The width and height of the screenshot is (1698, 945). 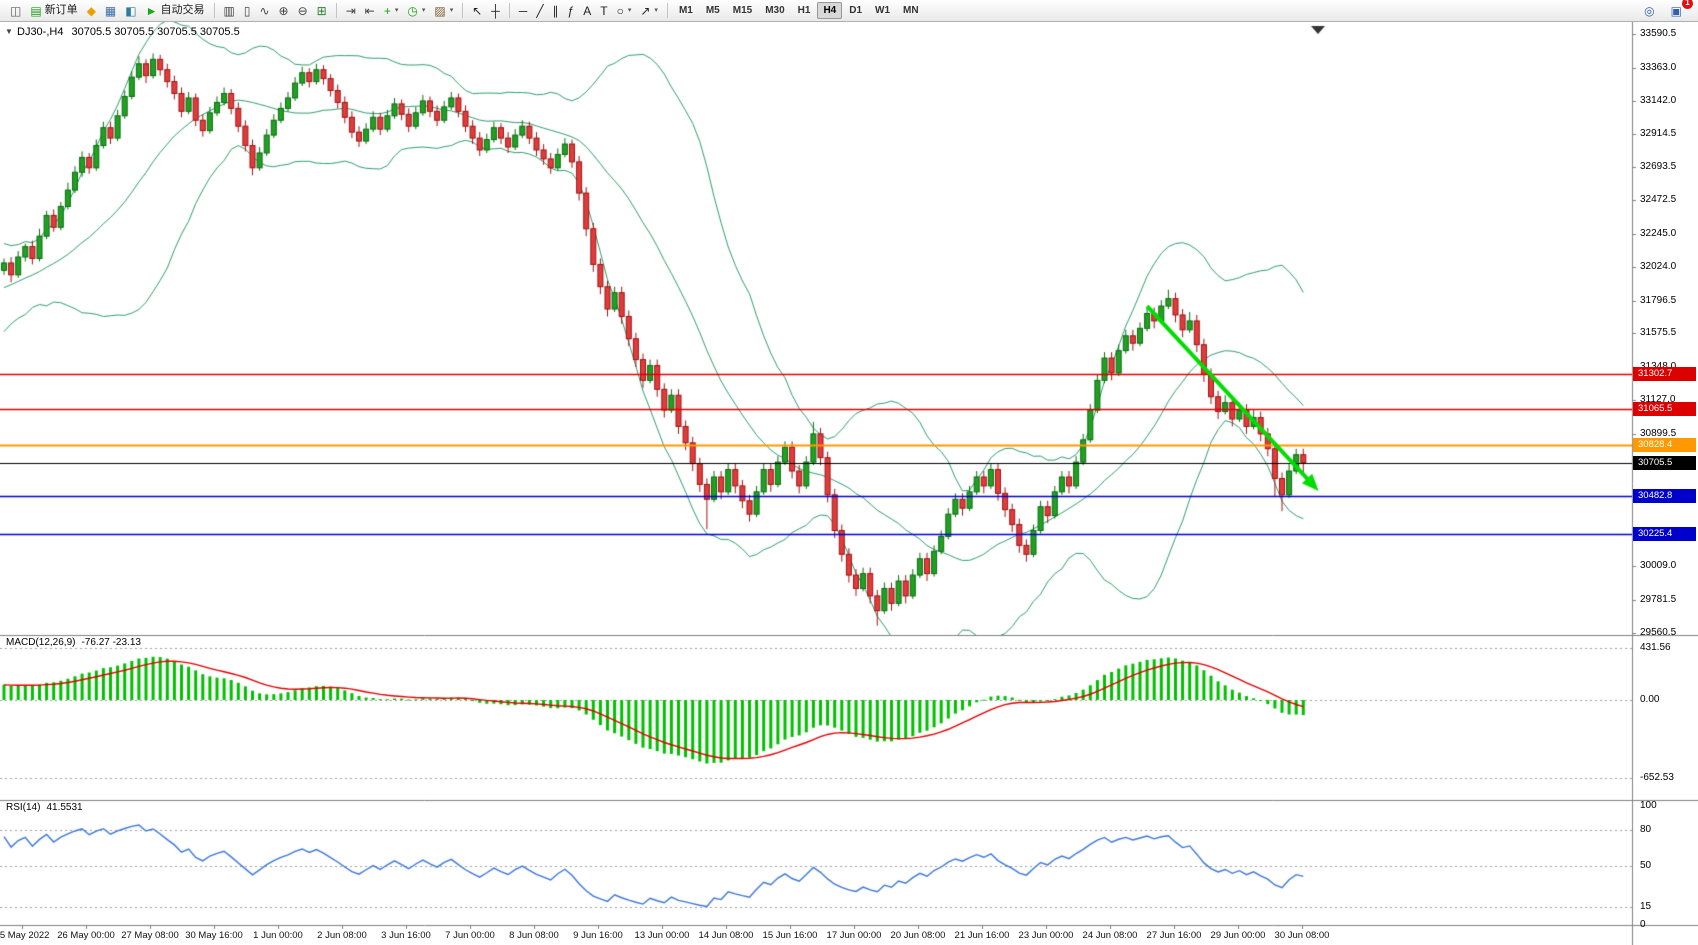 I want to click on notifications-icon: ▣, so click(x=1676, y=10).